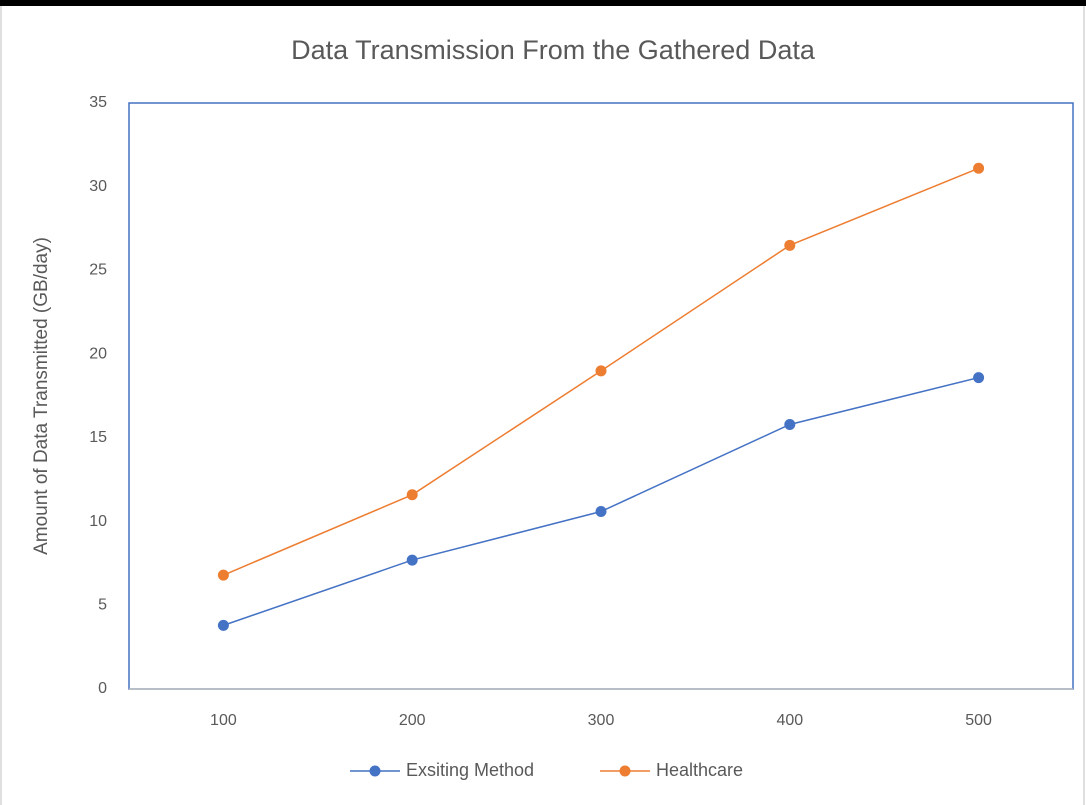  Describe the element at coordinates (412, 720) in the screenshot. I see `x-tick-label: 200` at that location.